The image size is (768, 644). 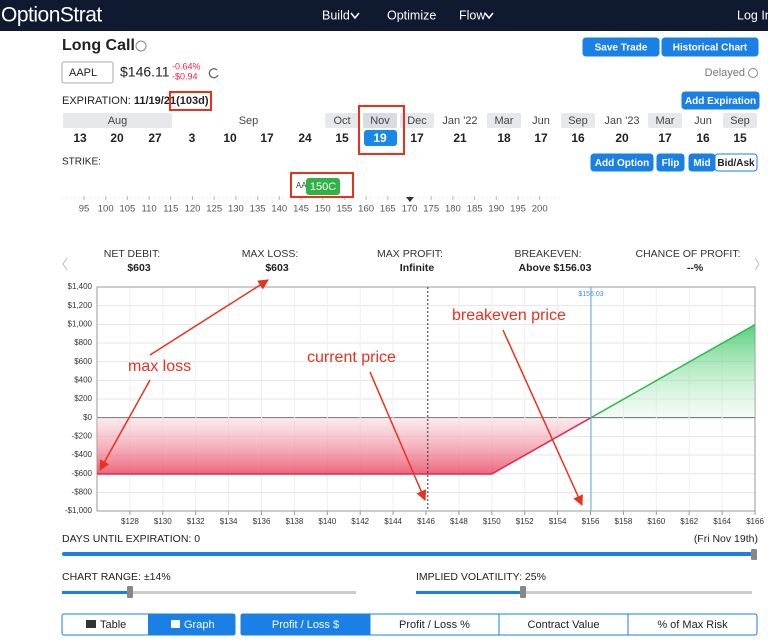 I want to click on metric-tab: Profit / Loss %, so click(x=434, y=625).